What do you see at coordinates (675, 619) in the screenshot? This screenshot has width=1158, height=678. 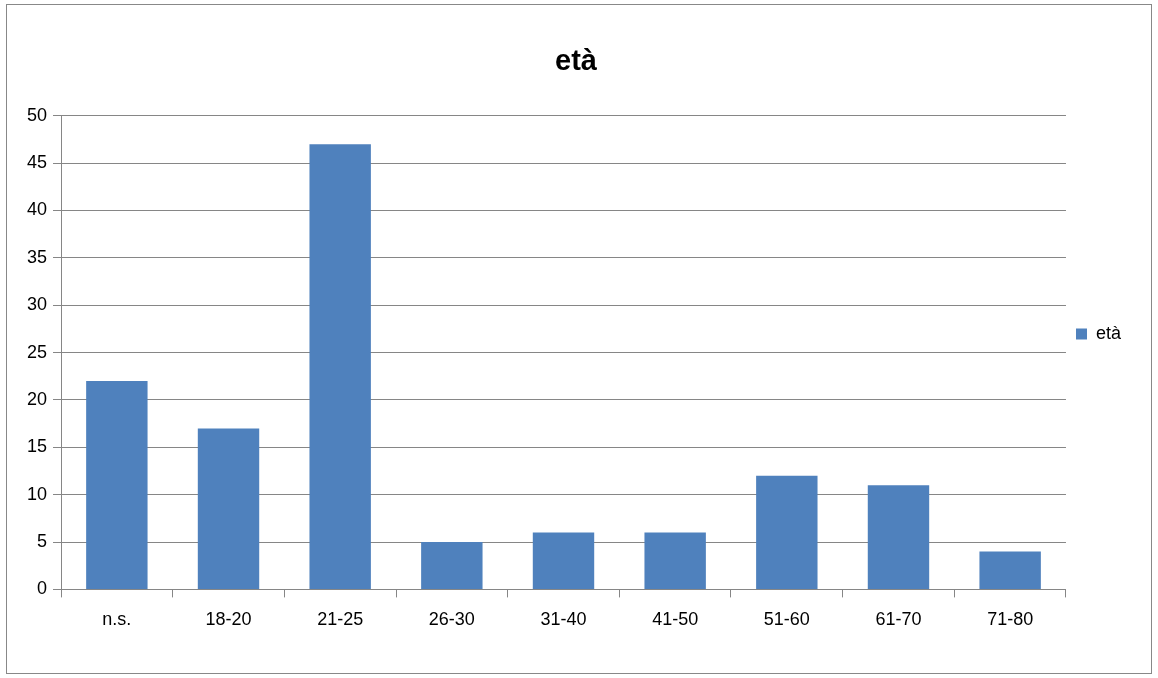 I see `x-tick-label: 41-50` at bounding box center [675, 619].